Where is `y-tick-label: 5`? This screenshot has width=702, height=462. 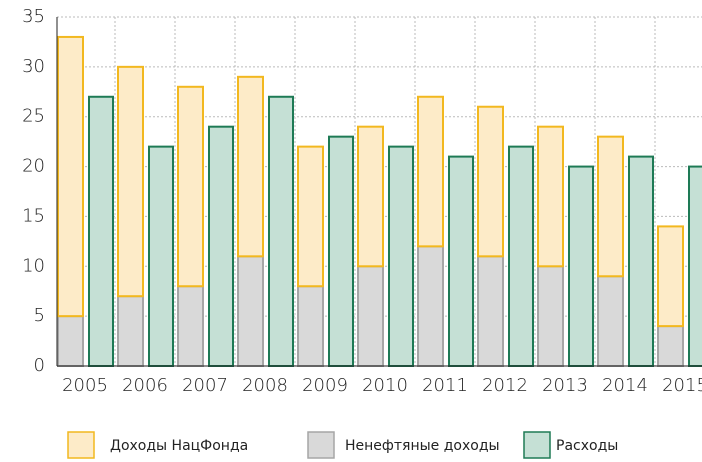
y-tick-label: 5 is located at coordinates (39, 315).